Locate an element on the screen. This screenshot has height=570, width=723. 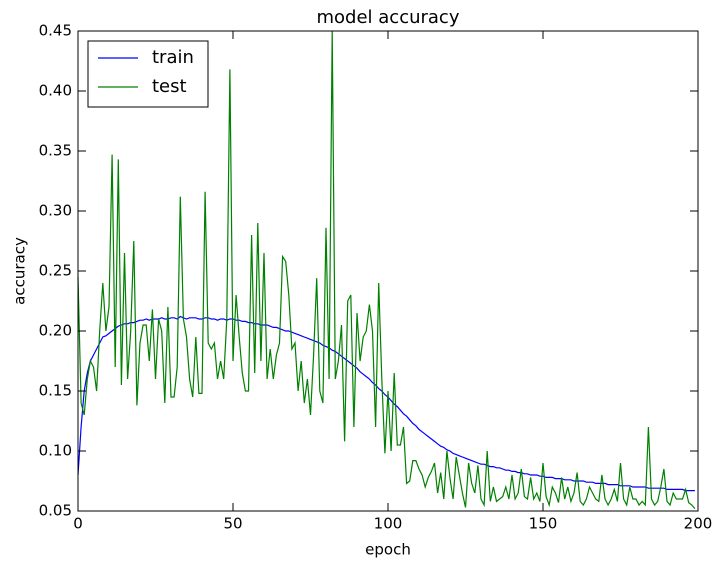
legend-label: test is located at coordinates (169, 86).